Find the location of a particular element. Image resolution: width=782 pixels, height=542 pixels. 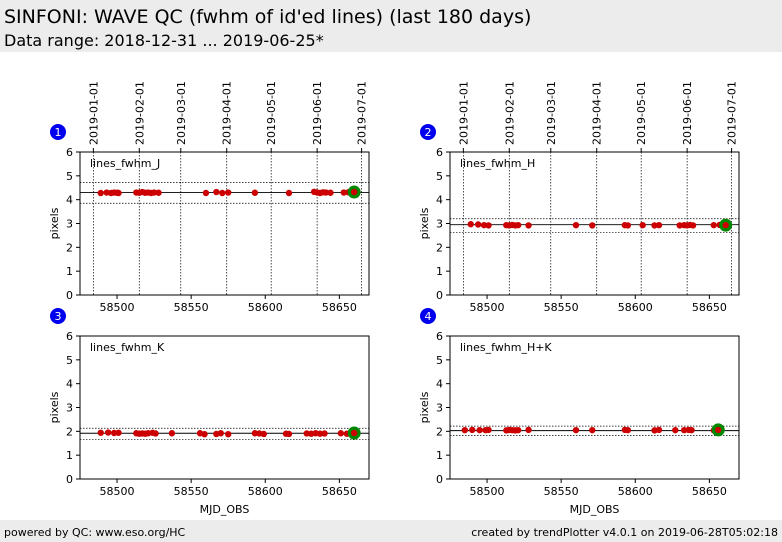

page-subtitle: Data range: 2018-12-31 ... 2019-06-25* is located at coordinates (164, 40).